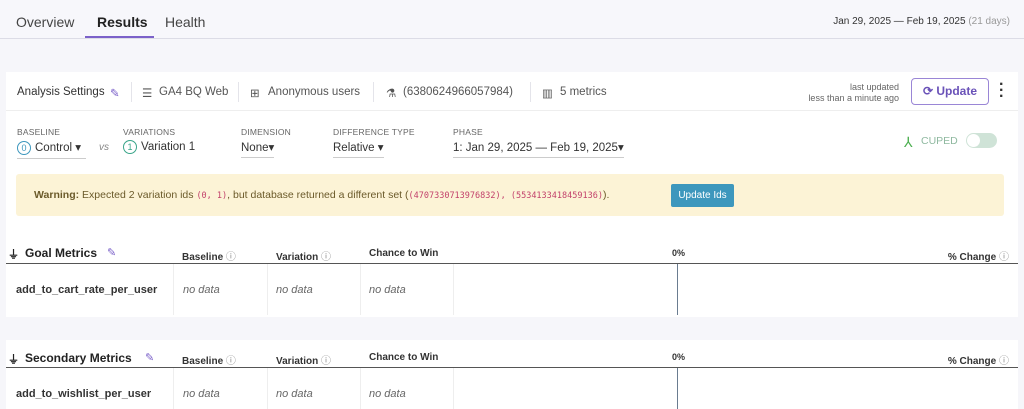  I want to click on table-icon: ⊞, so click(255, 94).